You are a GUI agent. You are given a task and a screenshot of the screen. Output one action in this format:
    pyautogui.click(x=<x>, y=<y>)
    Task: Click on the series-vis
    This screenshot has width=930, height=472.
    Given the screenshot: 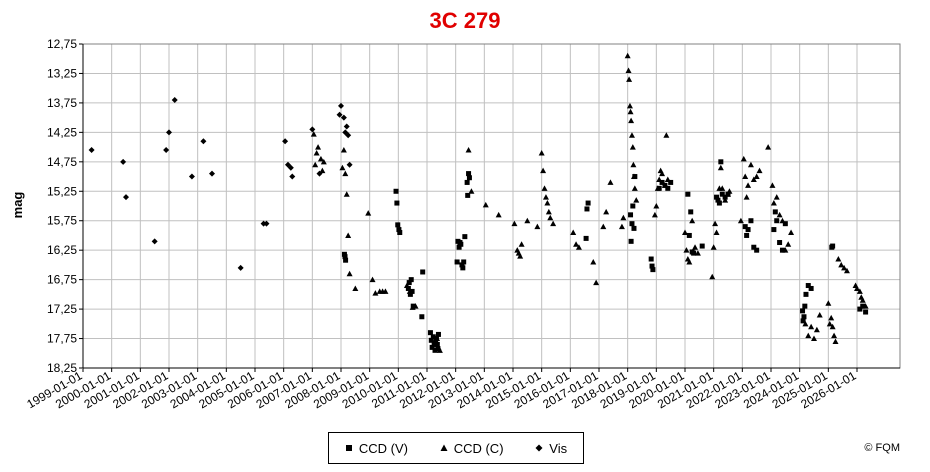 What is the action you would take?
    pyautogui.click(x=220, y=183)
    